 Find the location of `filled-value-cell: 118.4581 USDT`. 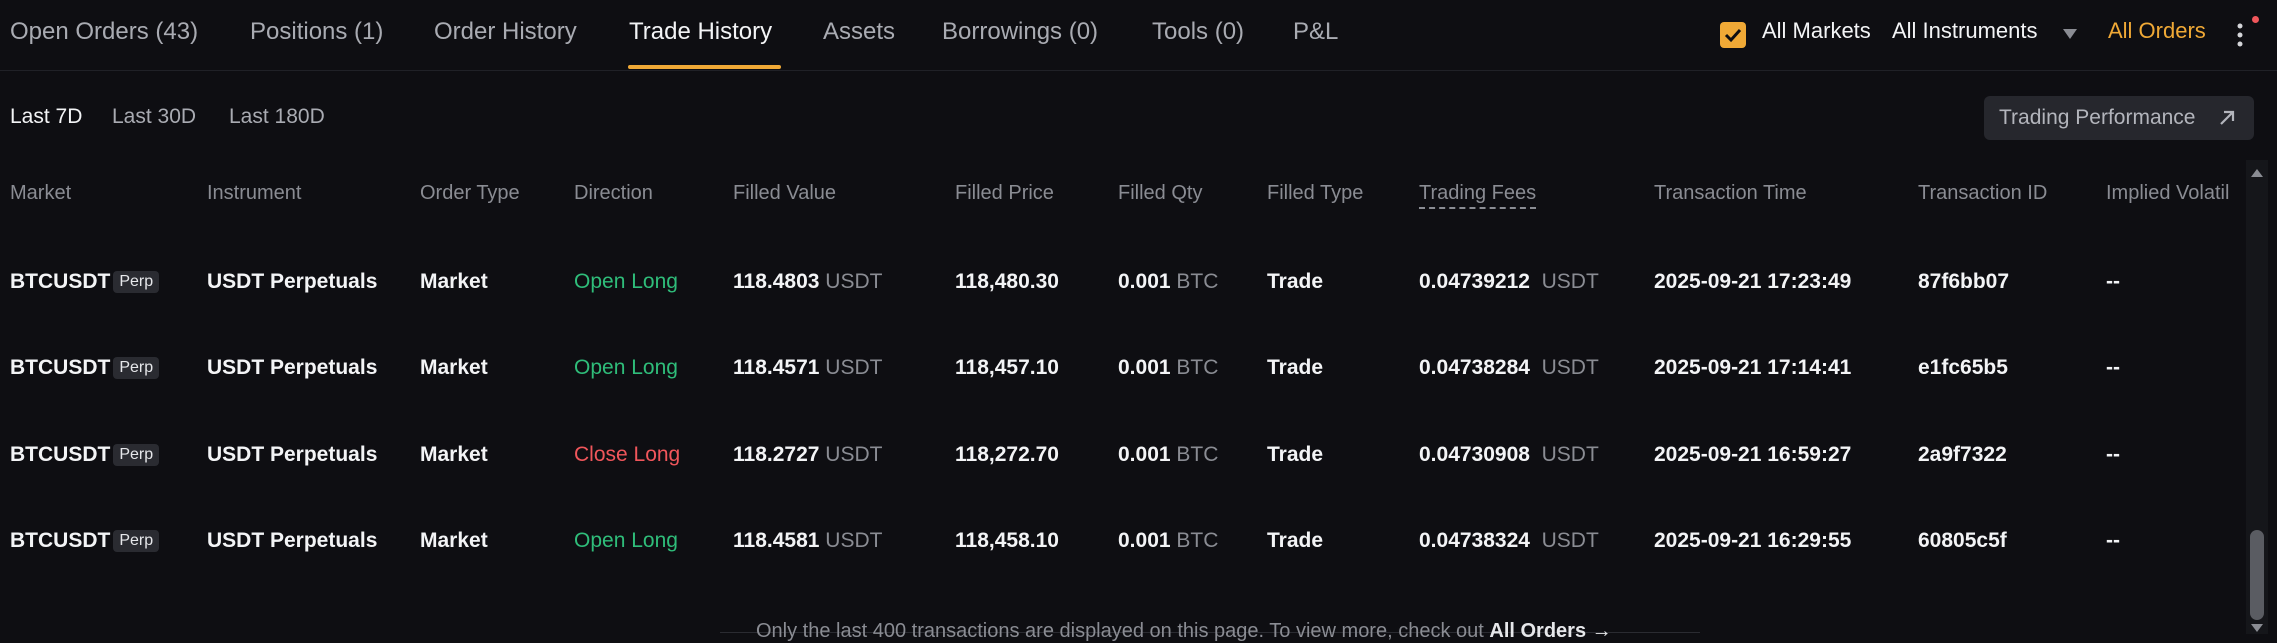

filled-value-cell: 118.4581 USDT is located at coordinates (808, 540).